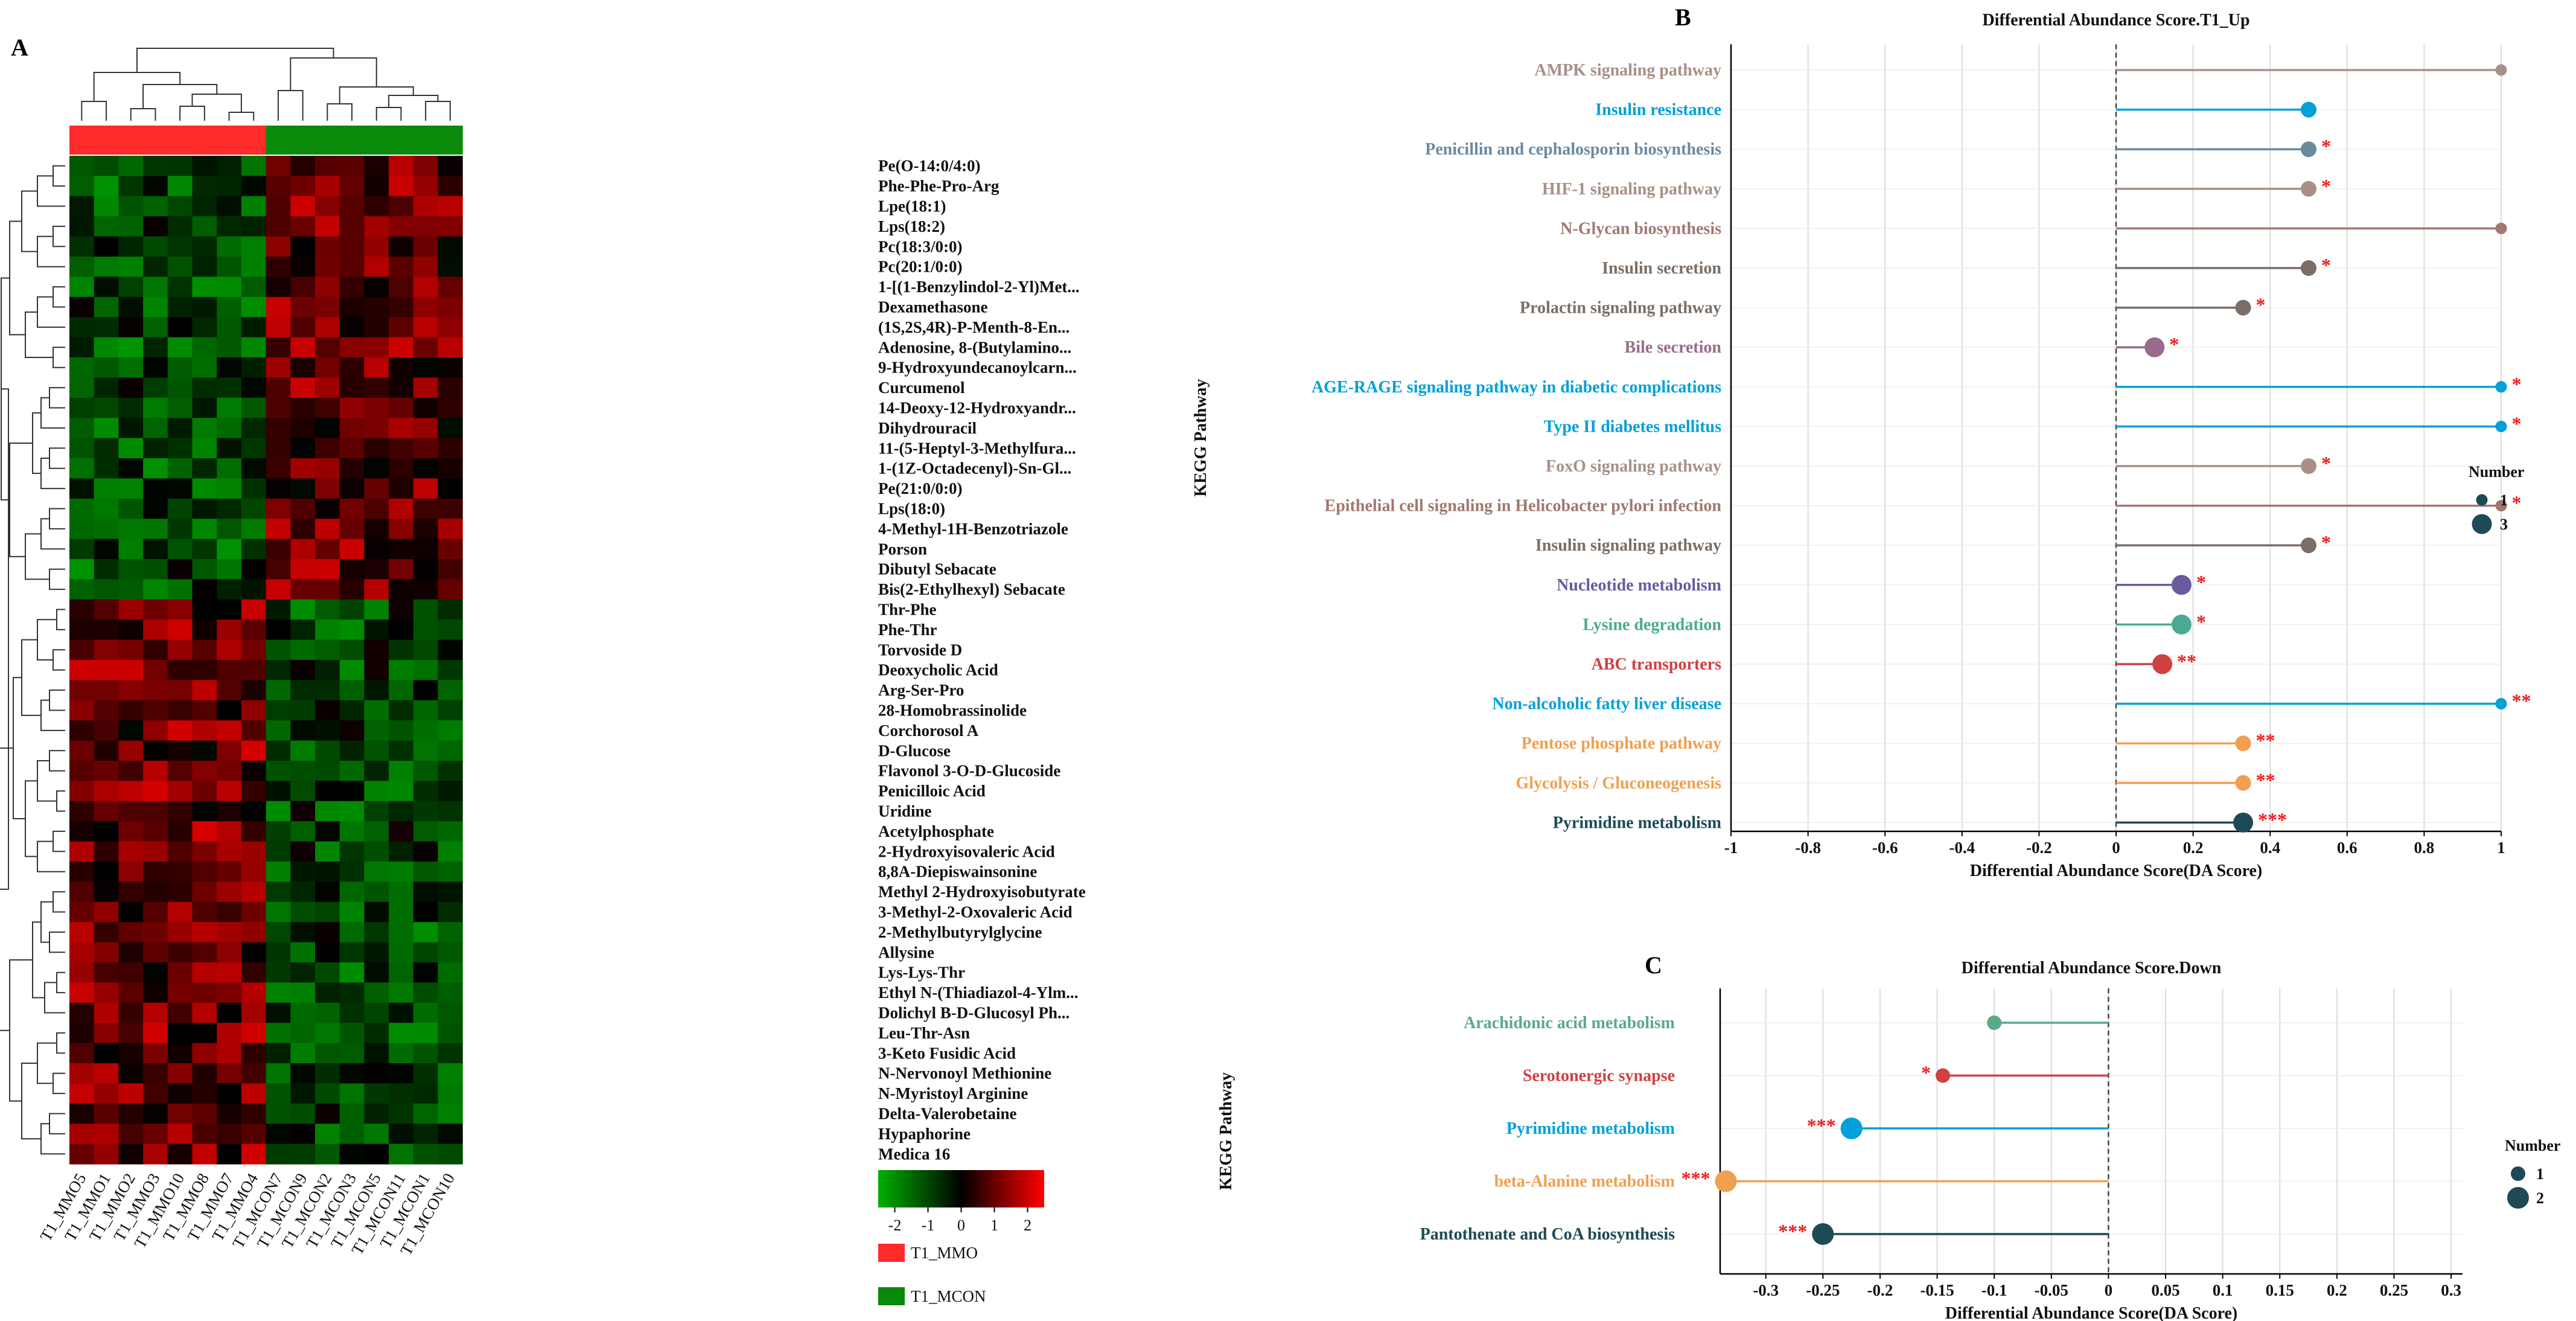  What do you see at coordinates (961, 1237) in the screenshot?
I see `heatmap-legend: -2 -1 0 1 2 T1_MMO T1_MCON` at bounding box center [961, 1237].